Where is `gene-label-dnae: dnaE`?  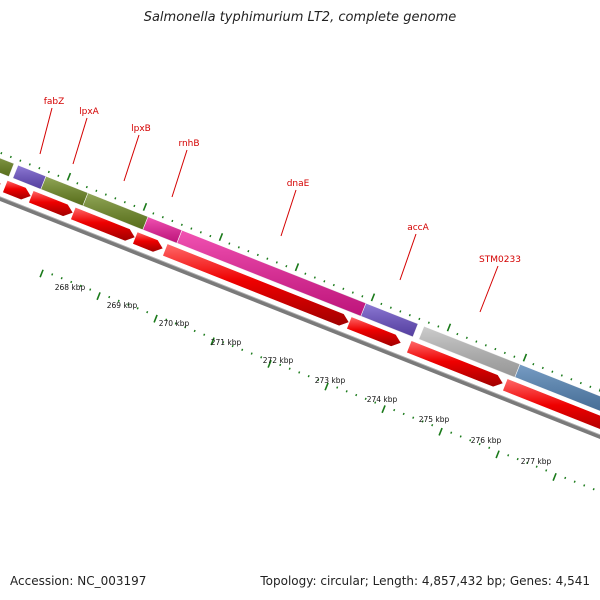 gene-label-dnae: dnaE is located at coordinates (298, 184).